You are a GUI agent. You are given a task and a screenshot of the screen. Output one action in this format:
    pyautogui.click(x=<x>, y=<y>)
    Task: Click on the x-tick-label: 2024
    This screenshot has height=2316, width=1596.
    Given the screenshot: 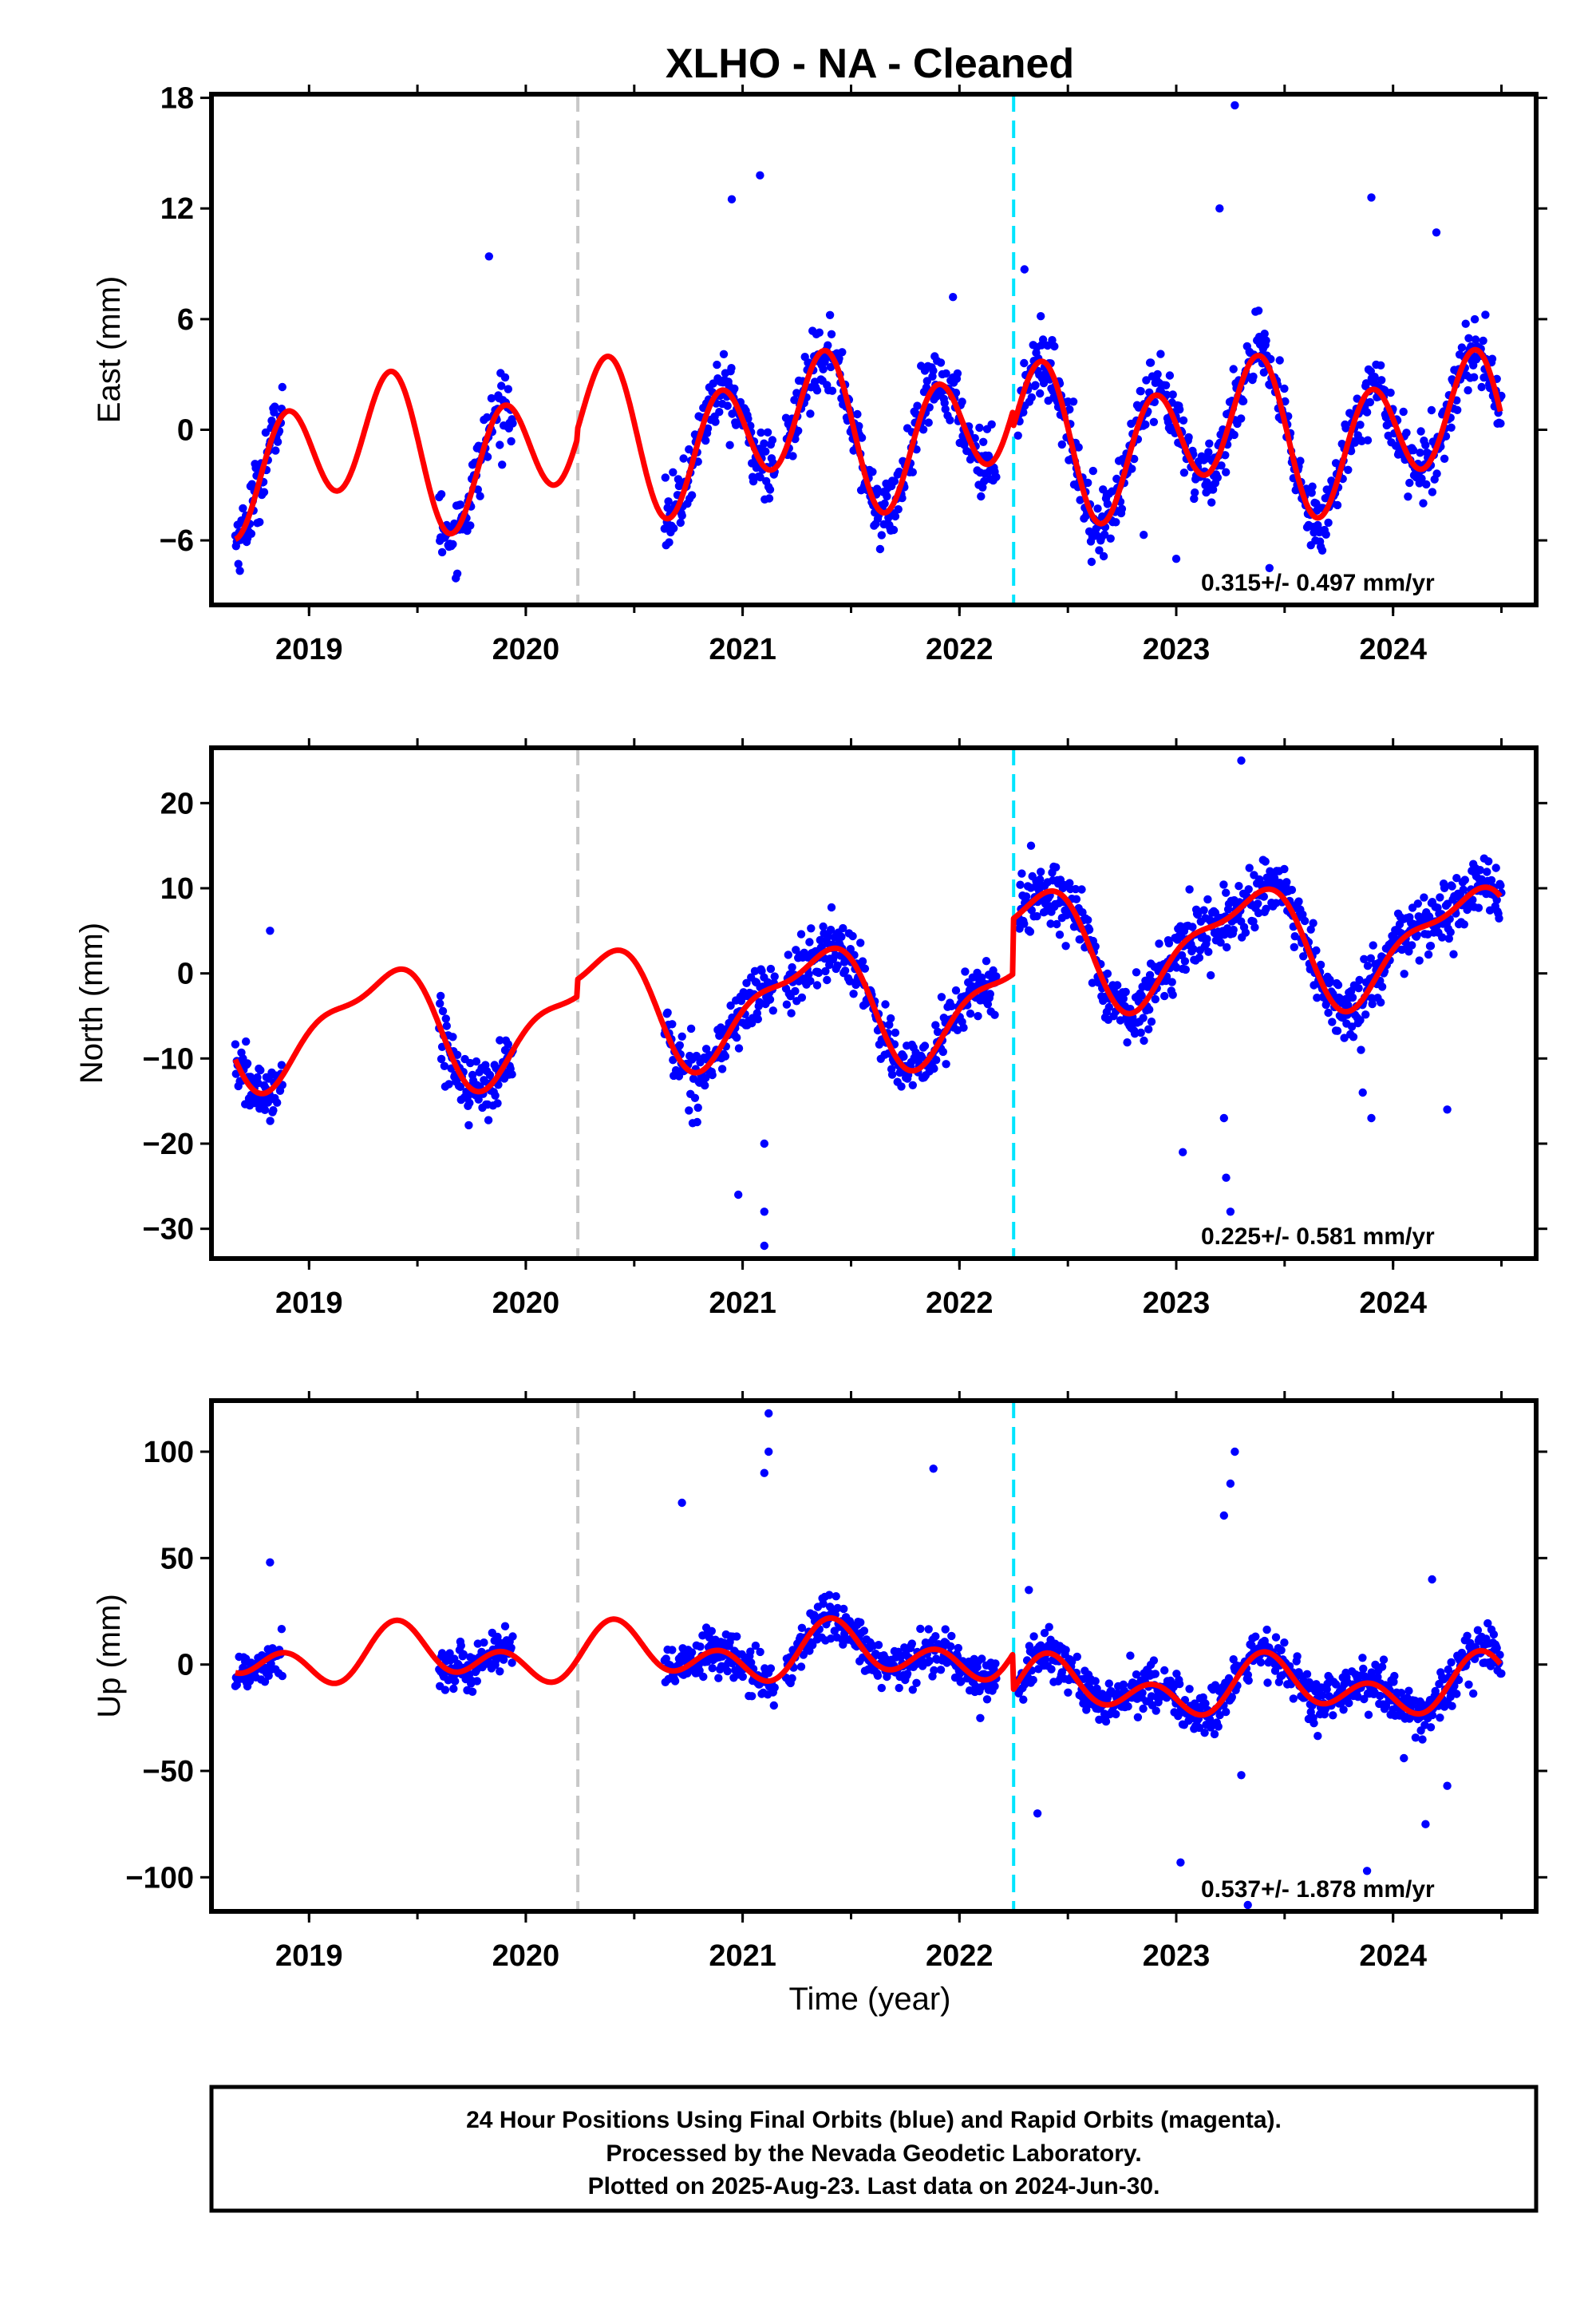 What is the action you would take?
    pyautogui.click(x=1393, y=1956)
    